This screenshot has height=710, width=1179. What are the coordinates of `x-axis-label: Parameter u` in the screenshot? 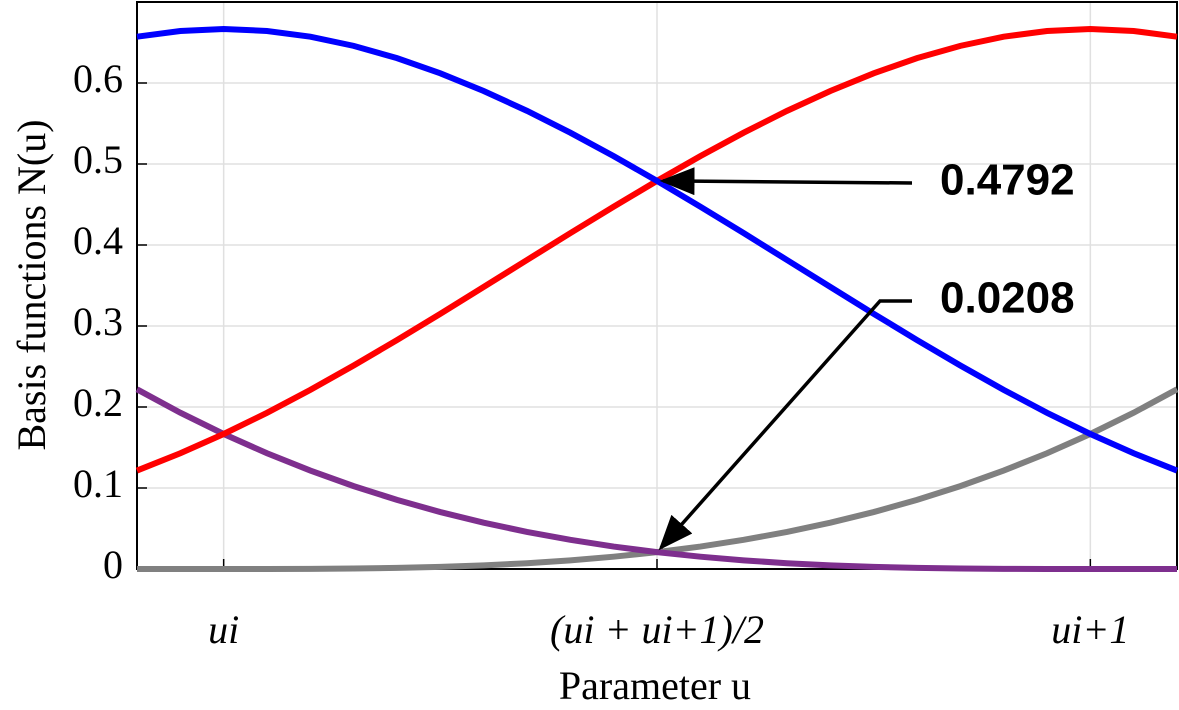 It's located at (655, 685).